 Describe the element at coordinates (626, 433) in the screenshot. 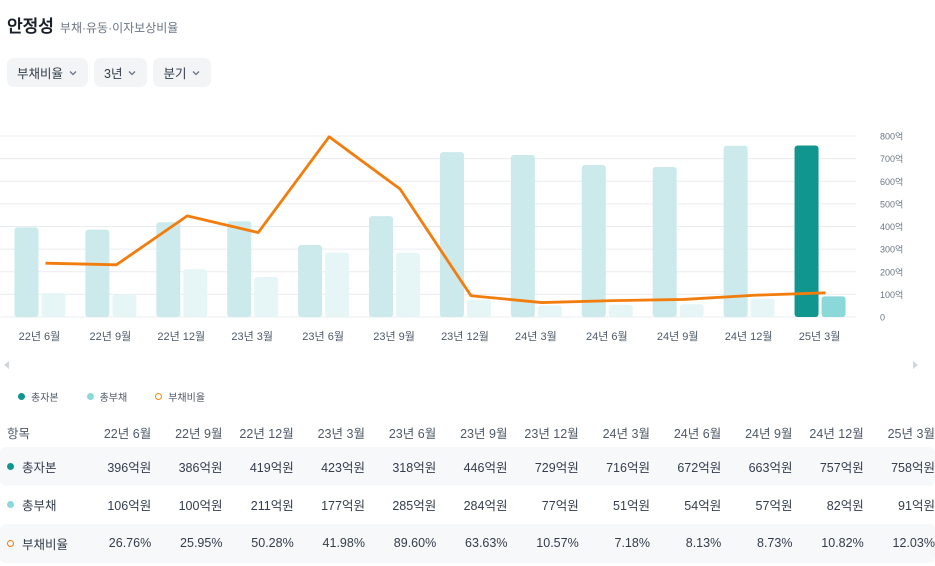

I see `table-column-header: 24년 3월` at that location.